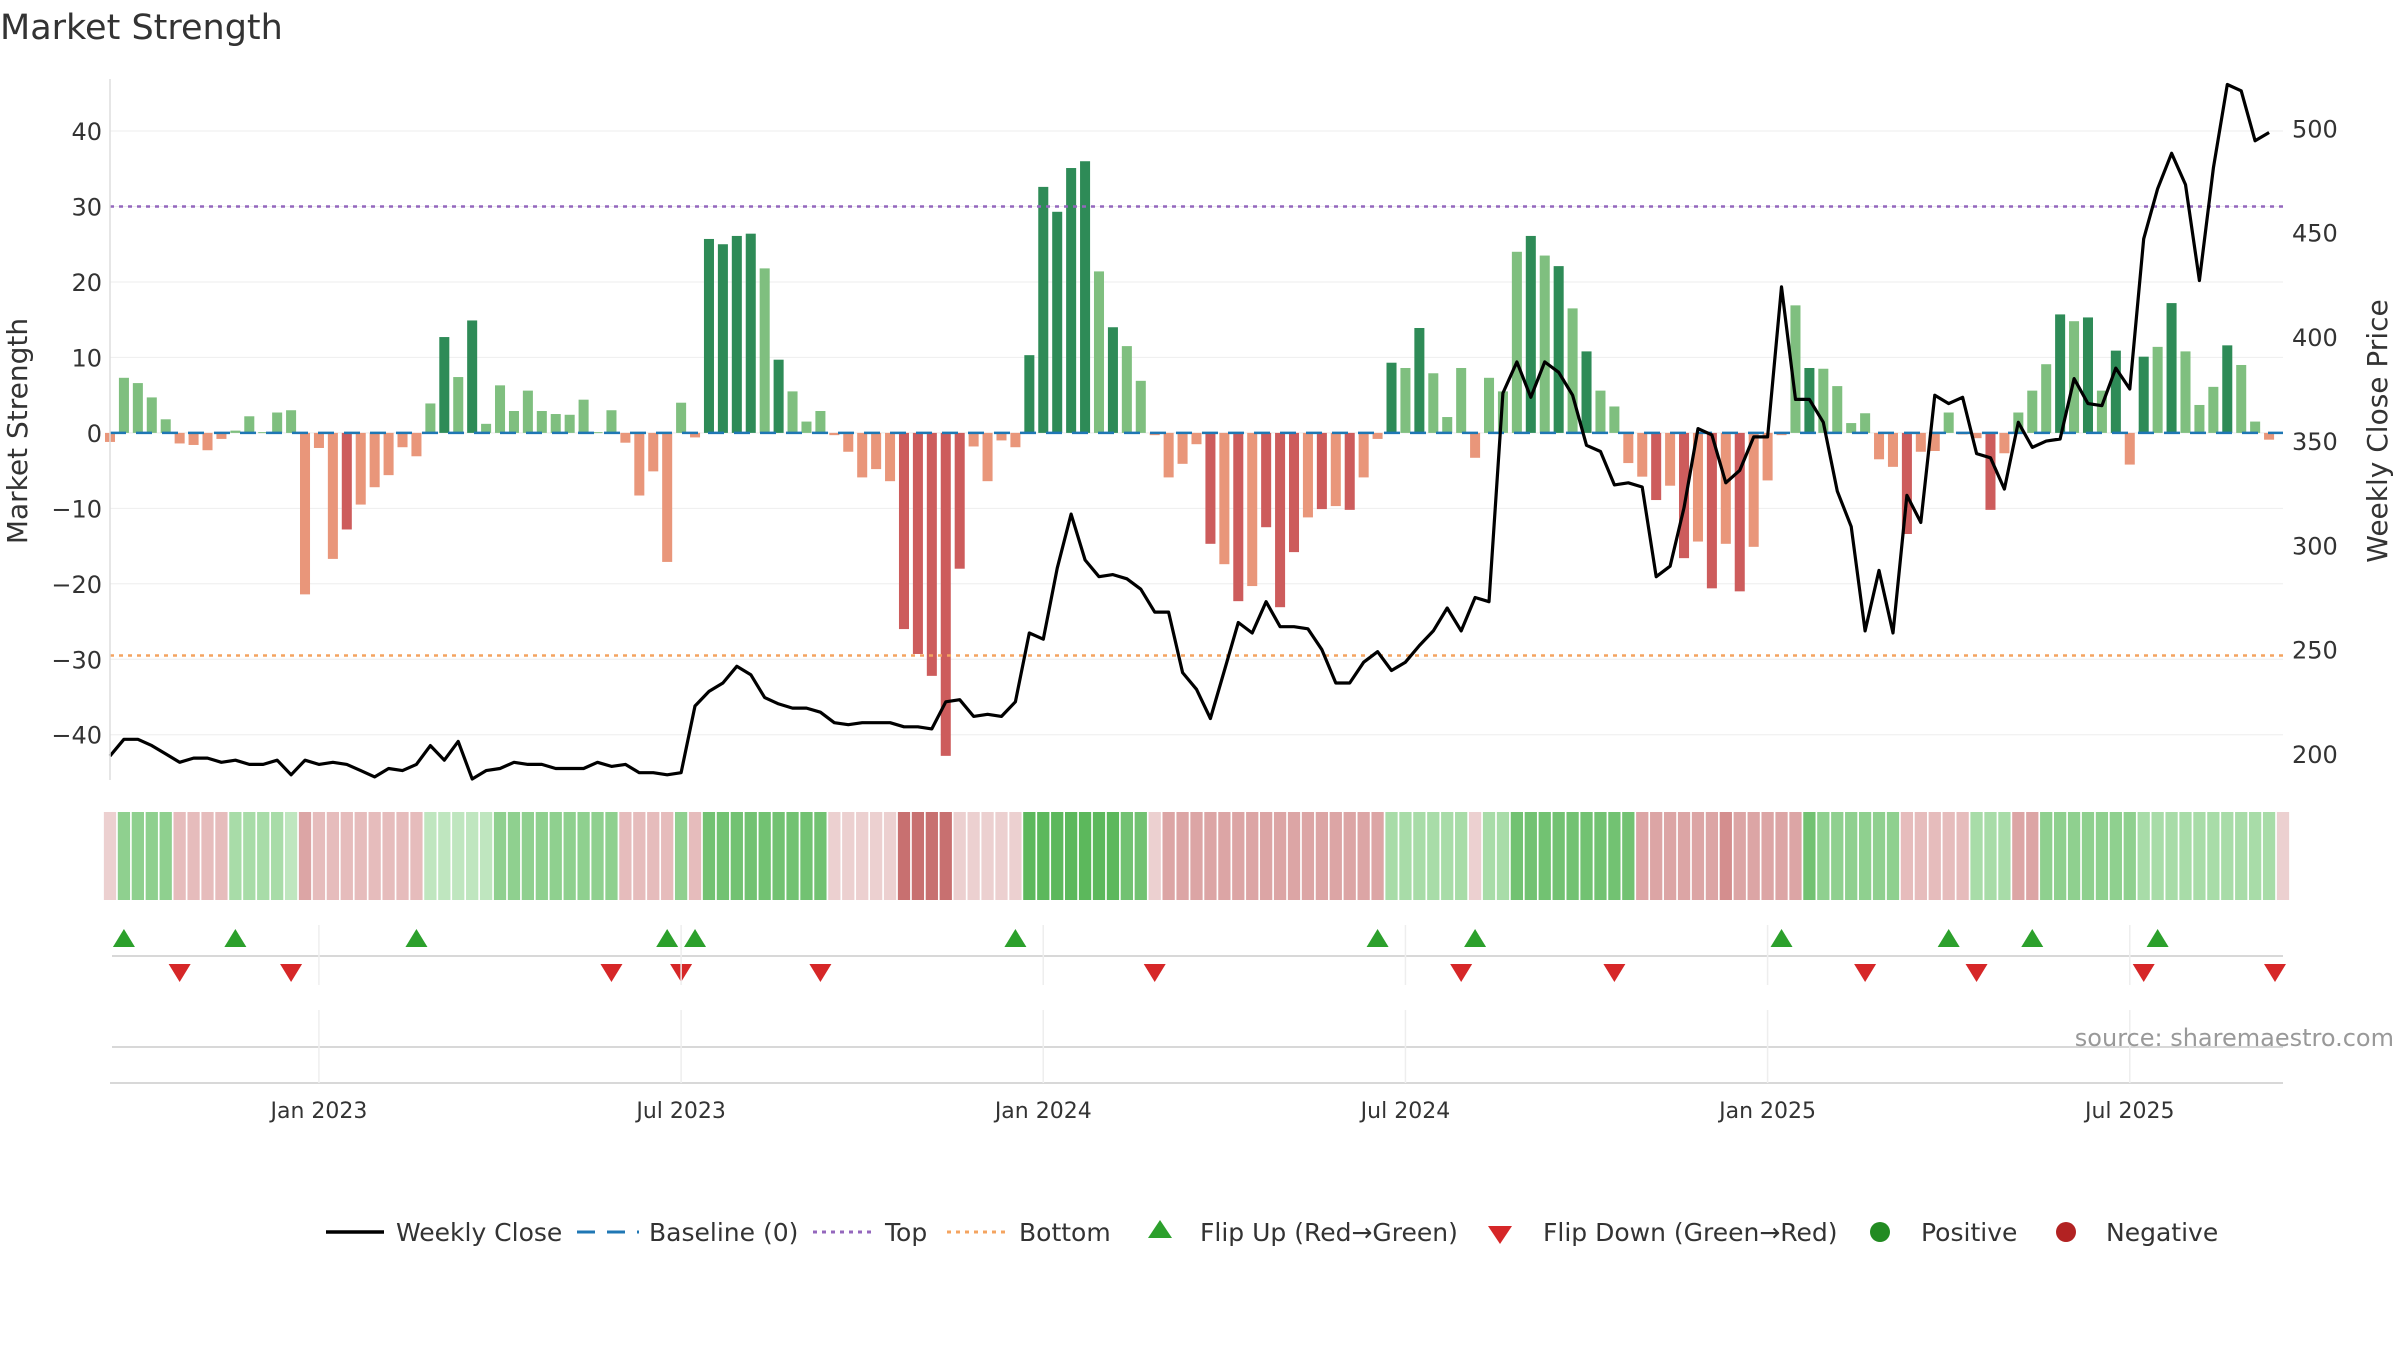 Image resolution: width=2400 pixels, height=1350 pixels. I want to click on legend-flip-down-swatch, so click(1500, 1235).